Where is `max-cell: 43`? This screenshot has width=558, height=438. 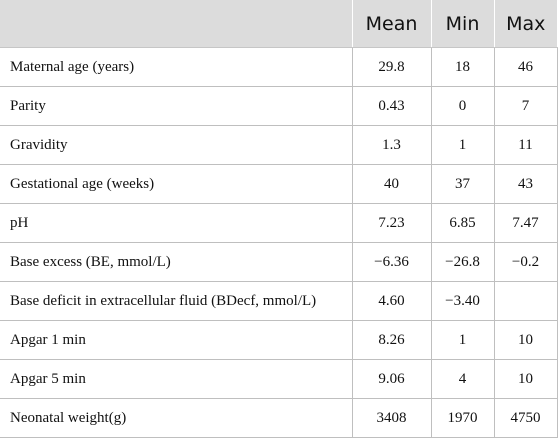
max-cell: 43 is located at coordinates (525, 184).